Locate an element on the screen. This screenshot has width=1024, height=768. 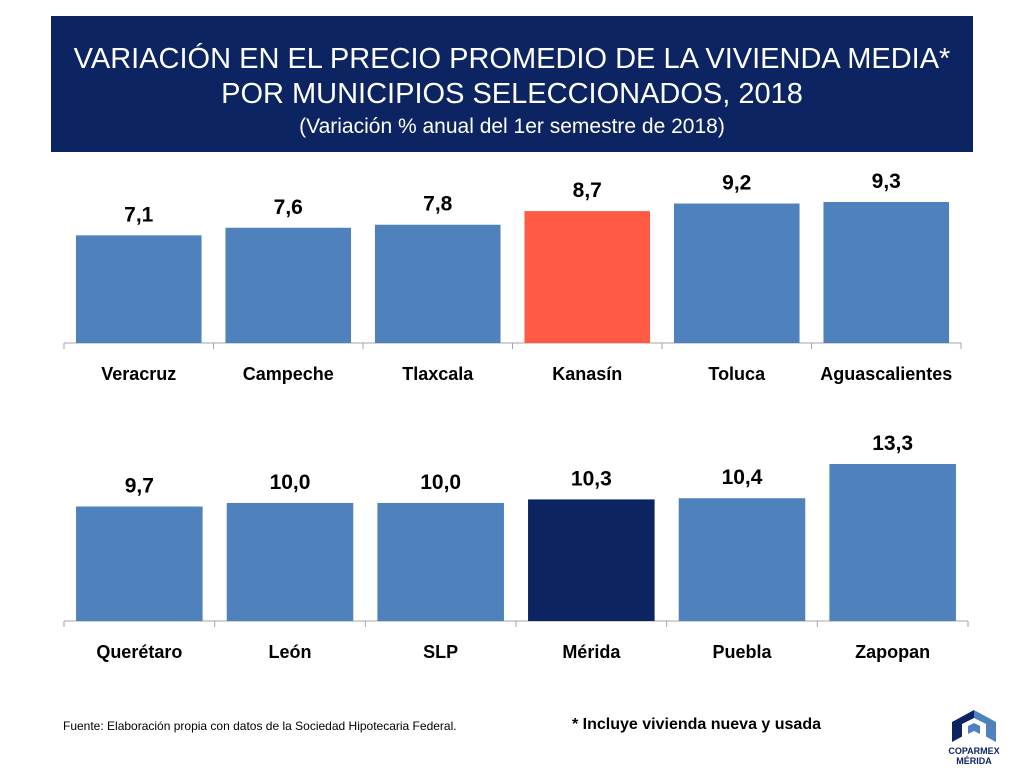
category-label: Campeche is located at coordinates (288, 374).